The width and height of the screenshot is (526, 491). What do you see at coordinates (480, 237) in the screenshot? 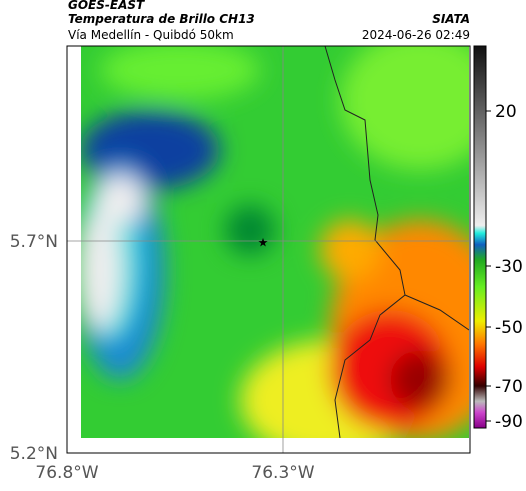
I see `colorbar` at bounding box center [480, 237].